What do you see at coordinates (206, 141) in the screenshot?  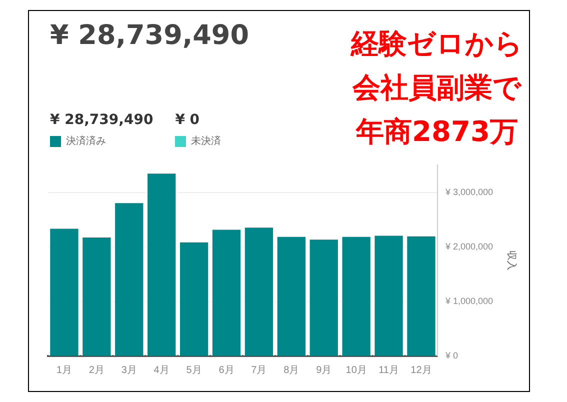 I see `legend-label: 未決済` at bounding box center [206, 141].